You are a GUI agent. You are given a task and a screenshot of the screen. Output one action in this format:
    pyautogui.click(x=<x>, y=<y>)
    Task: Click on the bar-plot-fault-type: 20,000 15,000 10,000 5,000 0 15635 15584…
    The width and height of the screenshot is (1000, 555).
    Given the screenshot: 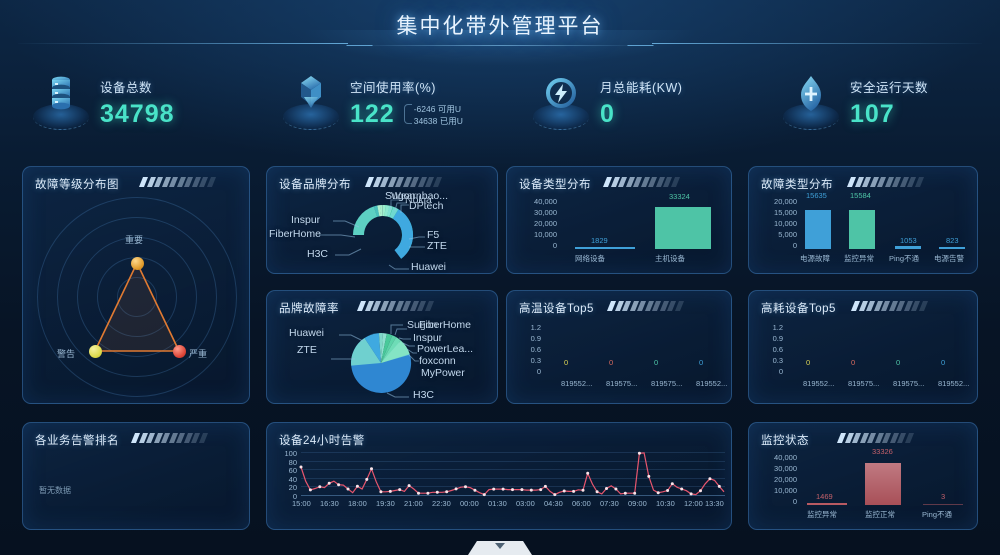 What is the action you would take?
    pyautogui.click(x=865, y=229)
    